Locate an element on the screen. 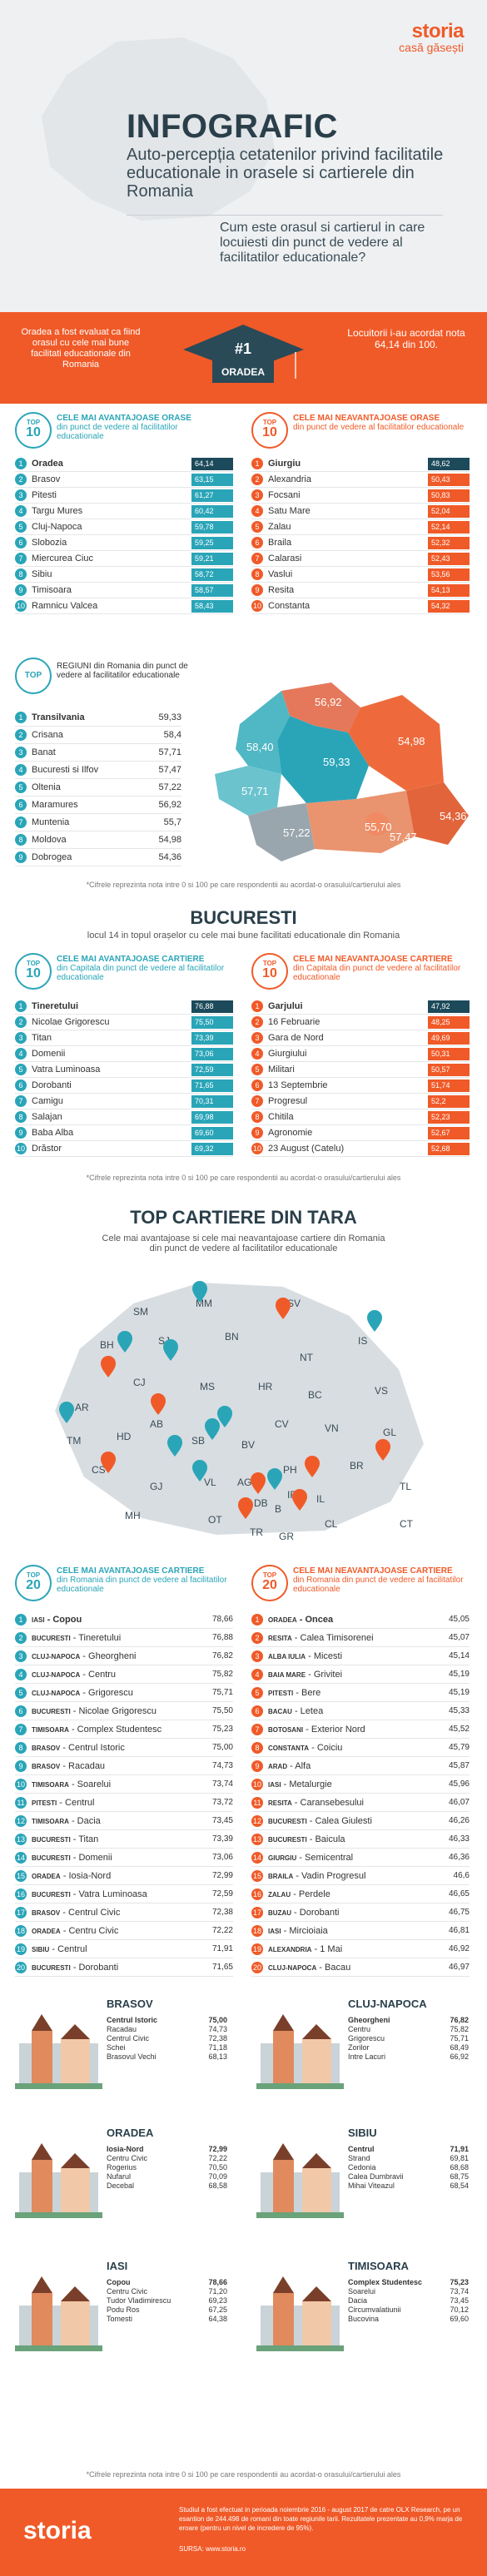  county-code: OT is located at coordinates (215, 1520).